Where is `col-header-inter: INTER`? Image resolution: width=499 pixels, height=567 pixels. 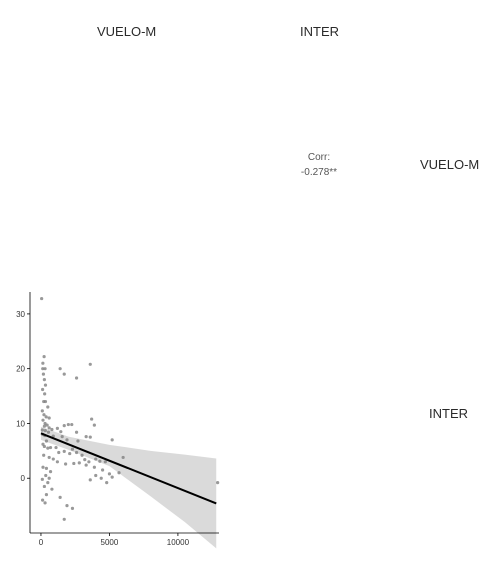 col-header-inter: INTER is located at coordinates (319, 31).